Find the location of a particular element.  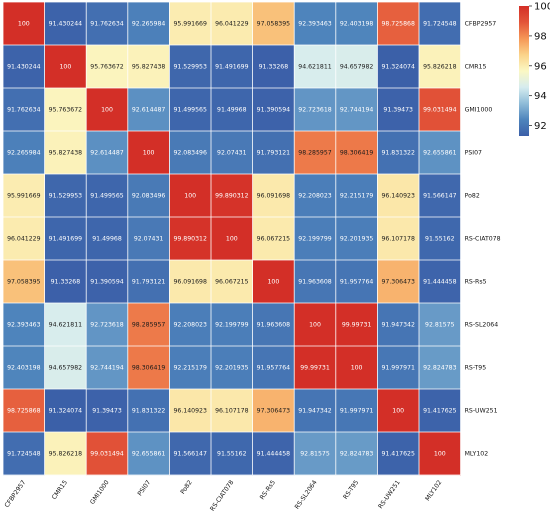

cell-value-label: 91.49968 is located at coordinates (232, 110).